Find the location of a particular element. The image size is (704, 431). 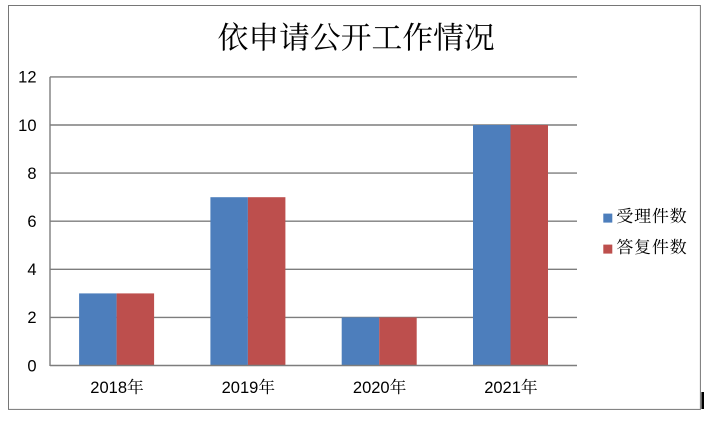

svg-text: 0 is located at coordinates (31, 366).